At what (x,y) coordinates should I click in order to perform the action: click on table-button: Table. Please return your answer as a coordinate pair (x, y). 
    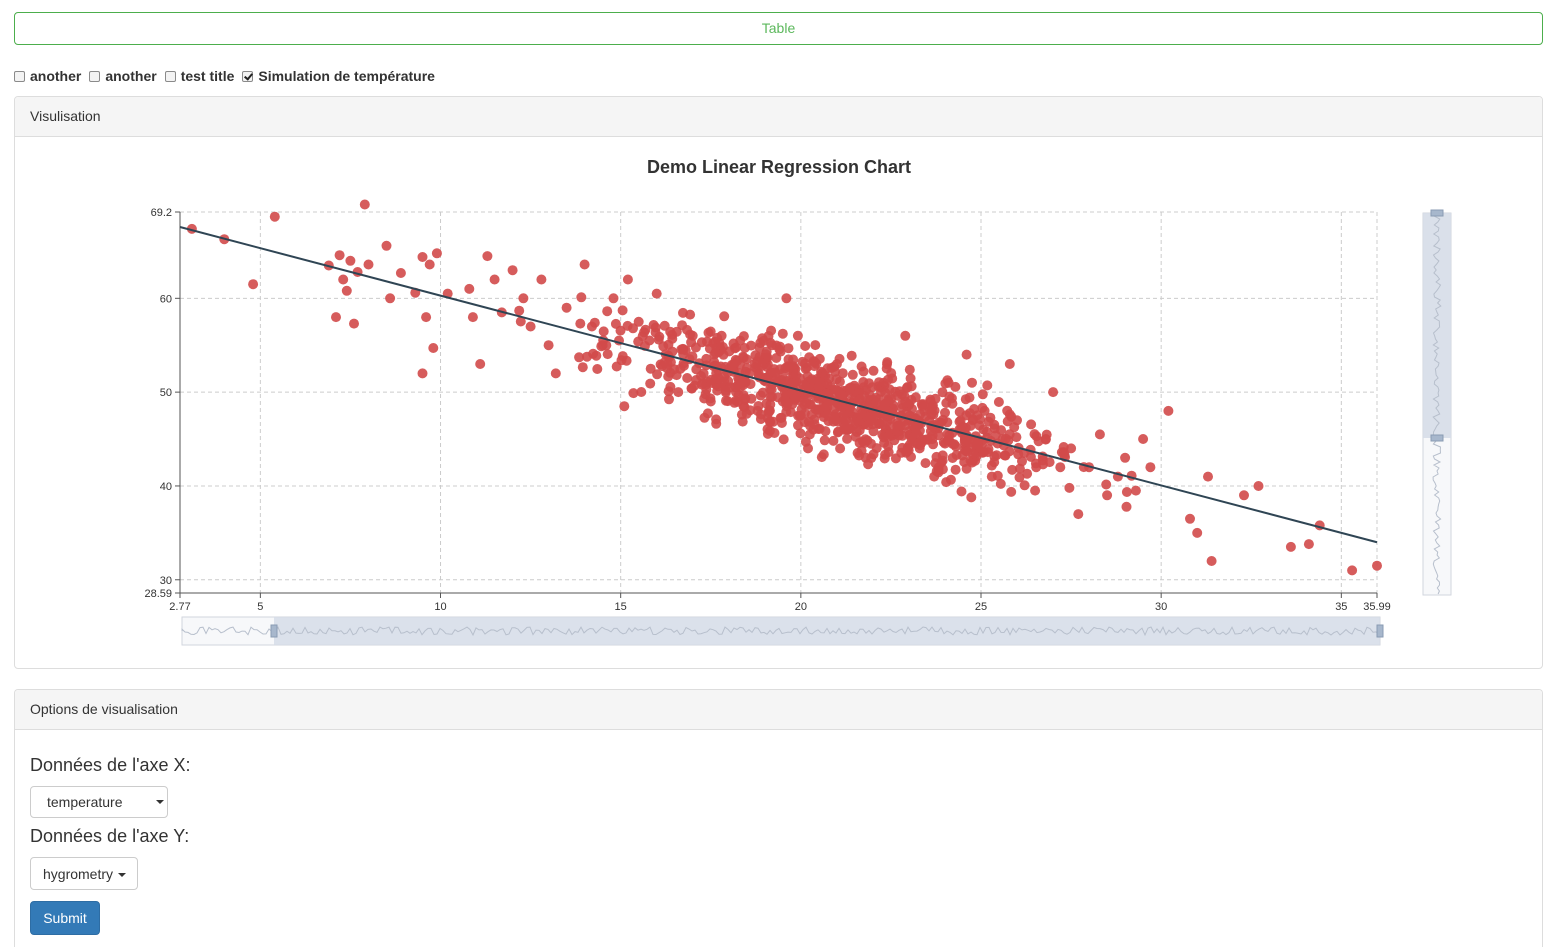
    Looking at the image, I should click on (778, 28).